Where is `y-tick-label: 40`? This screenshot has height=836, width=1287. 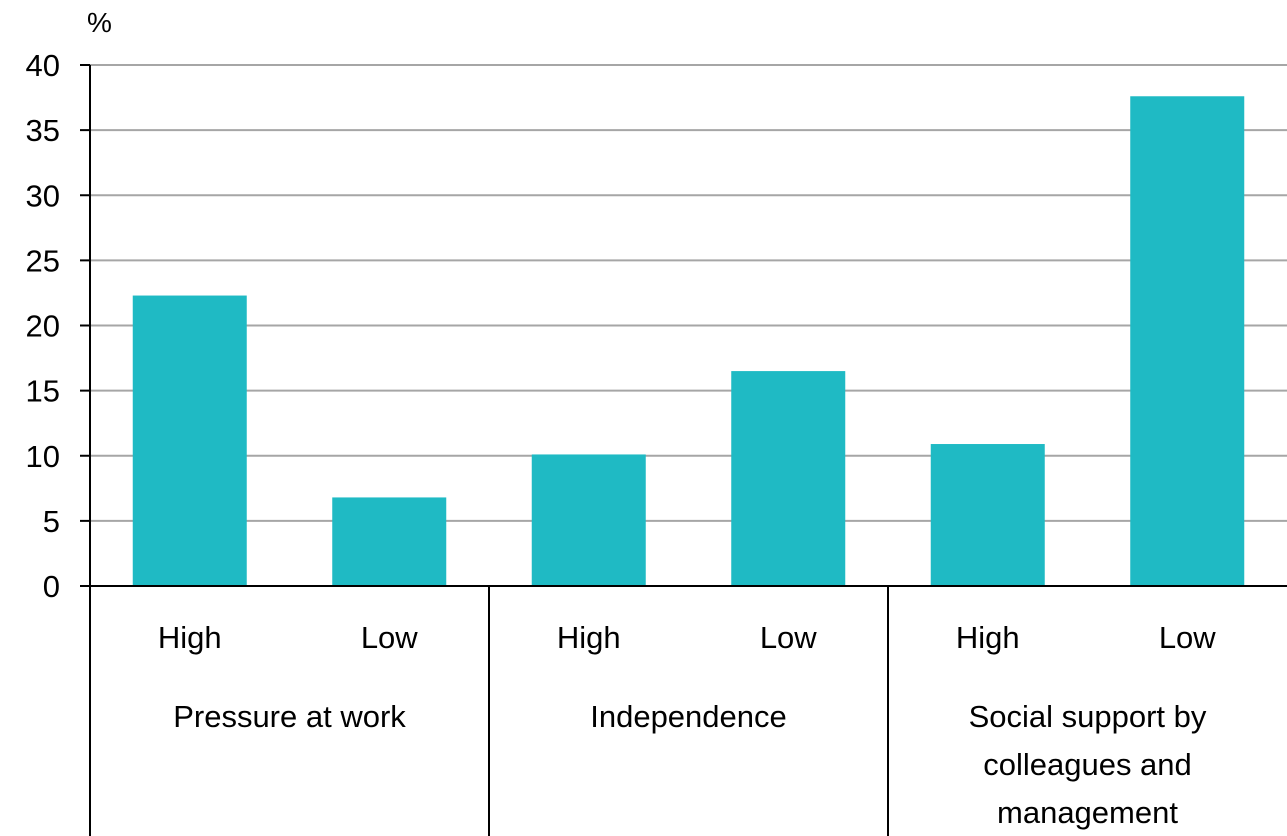
y-tick-label: 40 is located at coordinates (43, 65).